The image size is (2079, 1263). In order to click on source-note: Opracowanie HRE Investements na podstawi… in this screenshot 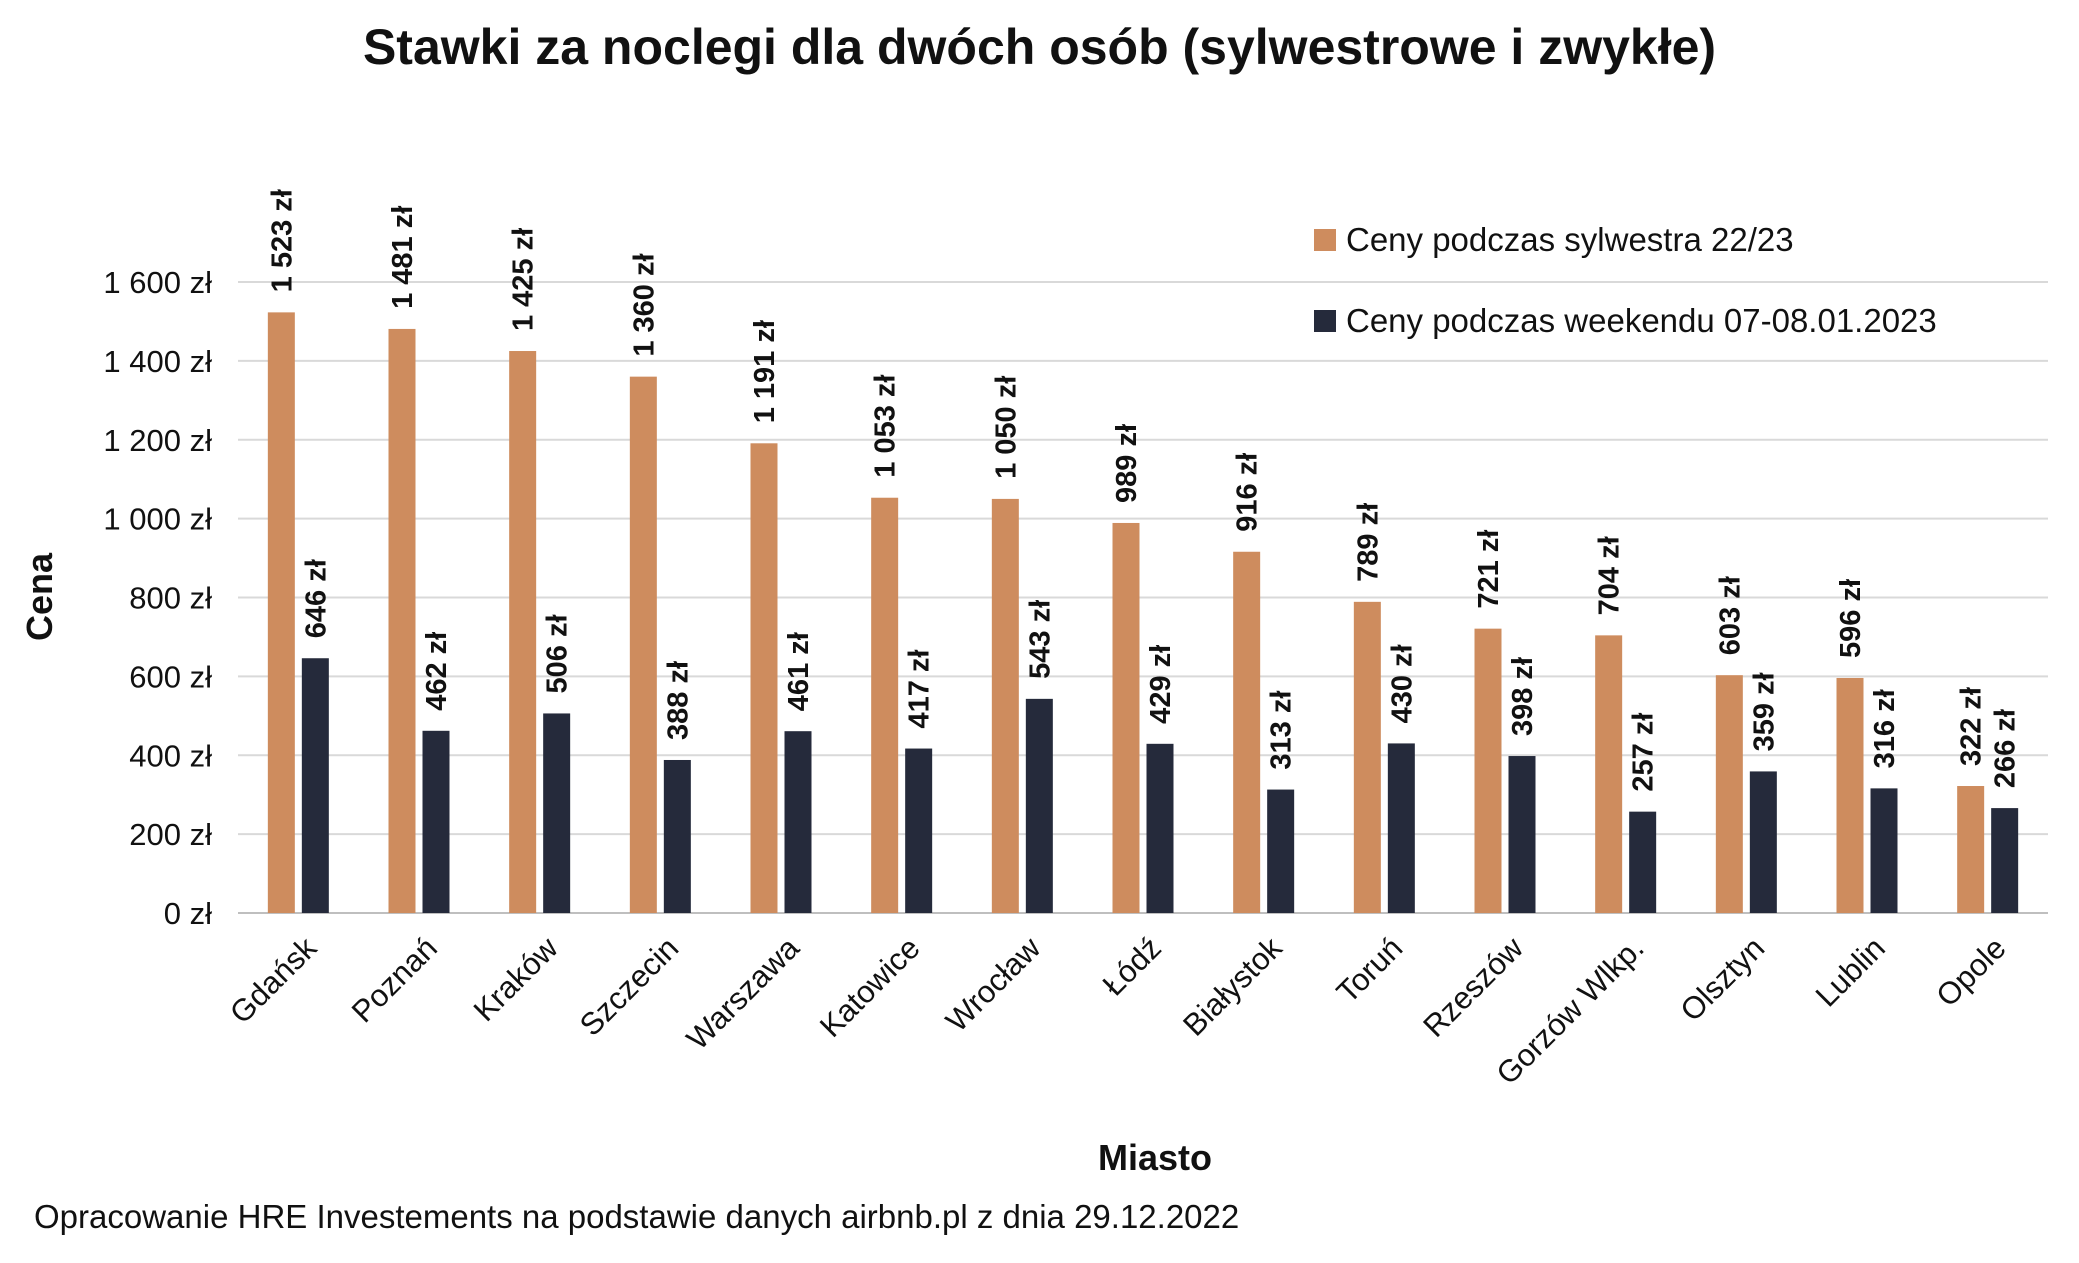, I will do `click(637, 1216)`.